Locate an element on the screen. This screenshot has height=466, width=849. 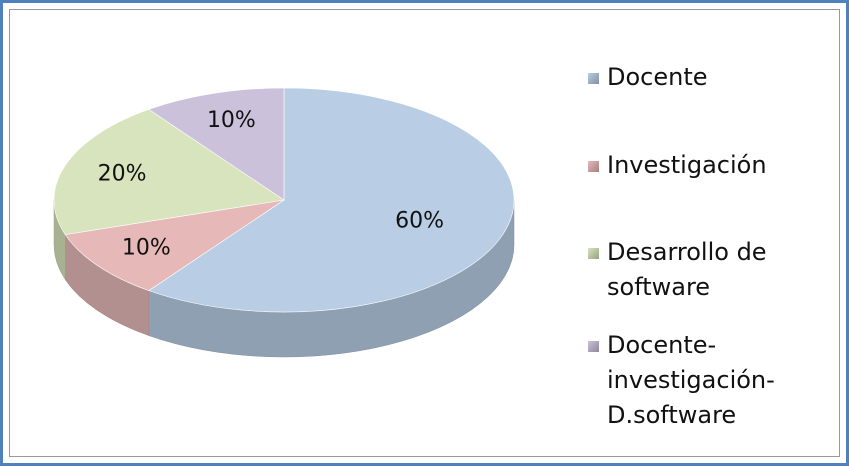
legend-item: Investigación is located at coordinates (708, 165).